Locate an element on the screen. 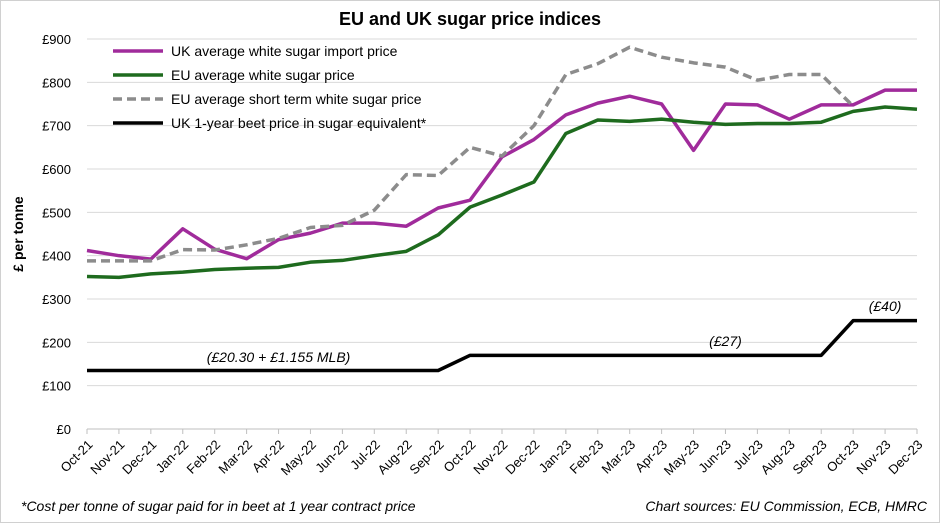 Image resolution: width=940 pixels, height=523 pixels. x-tick-label: Jun-22 is located at coordinates (331, 456).